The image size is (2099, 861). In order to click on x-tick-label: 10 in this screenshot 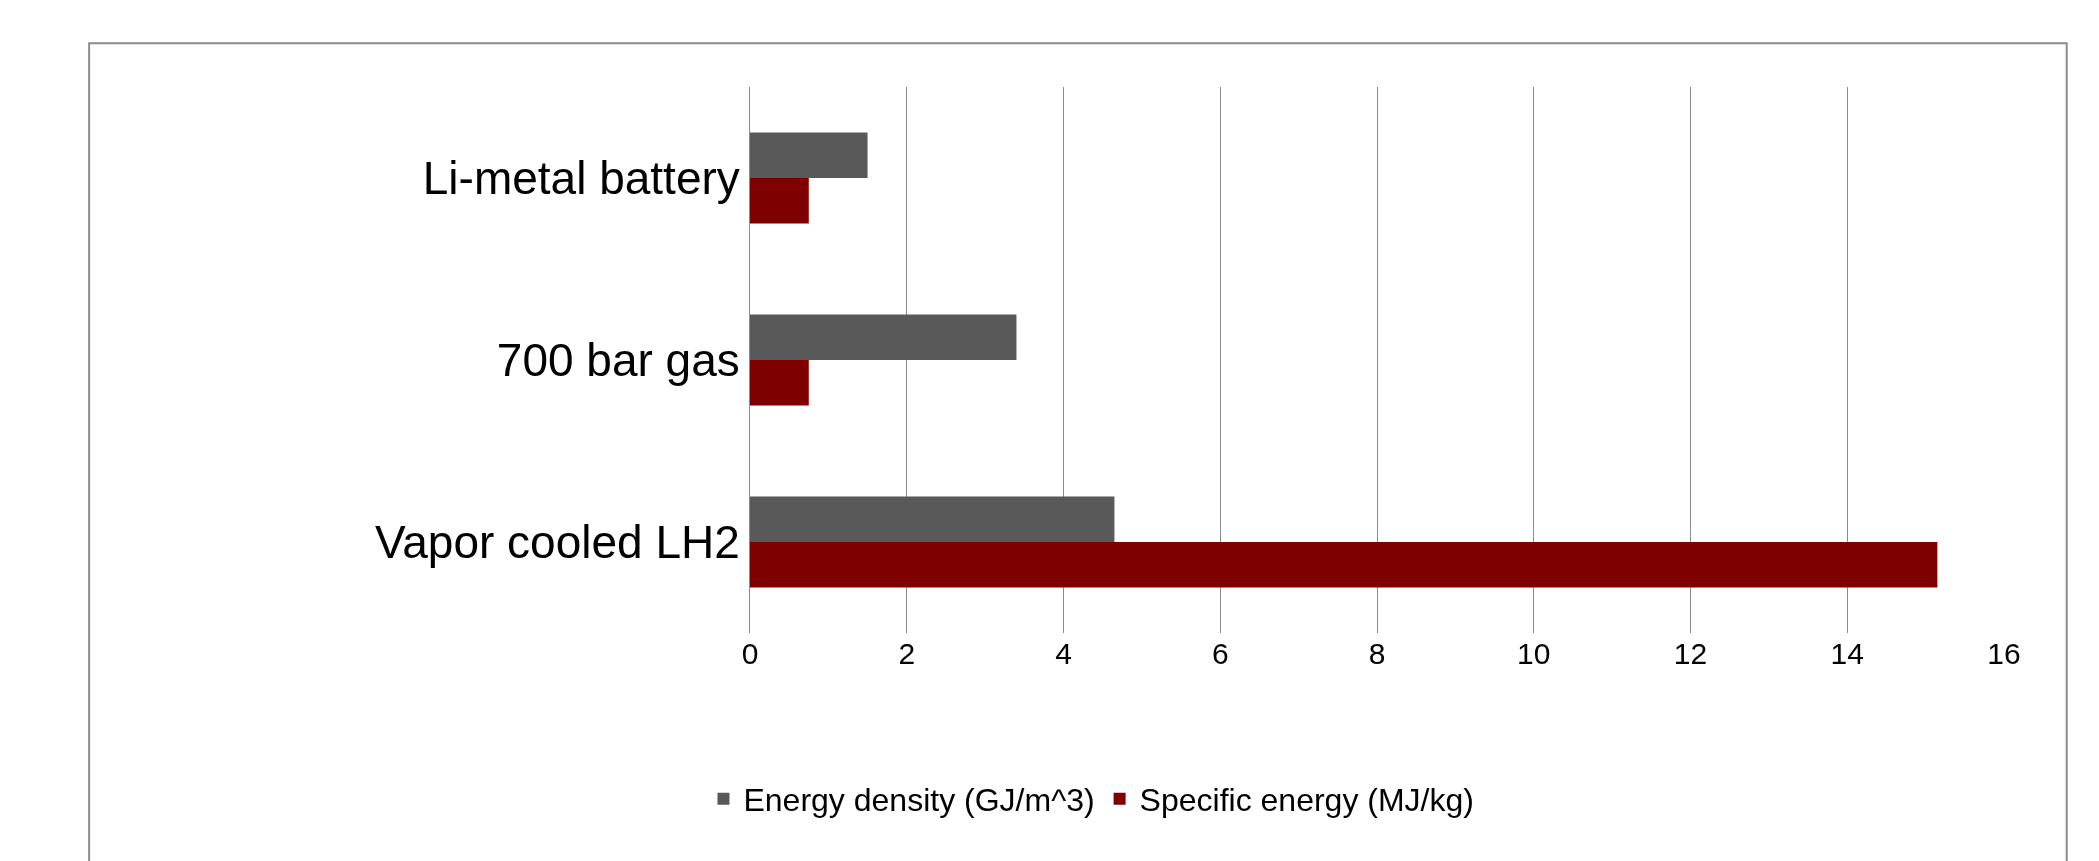, I will do `click(1534, 653)`.